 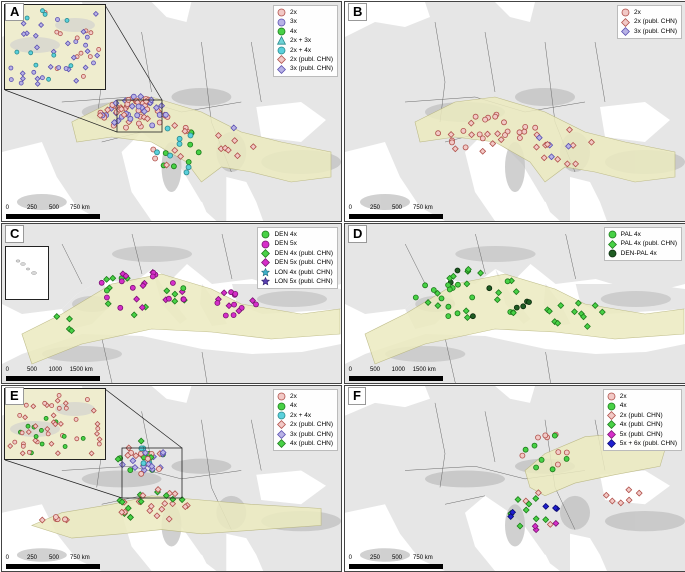 I want to click on legend-item: DEN 5x, so click(x=297, y=244).